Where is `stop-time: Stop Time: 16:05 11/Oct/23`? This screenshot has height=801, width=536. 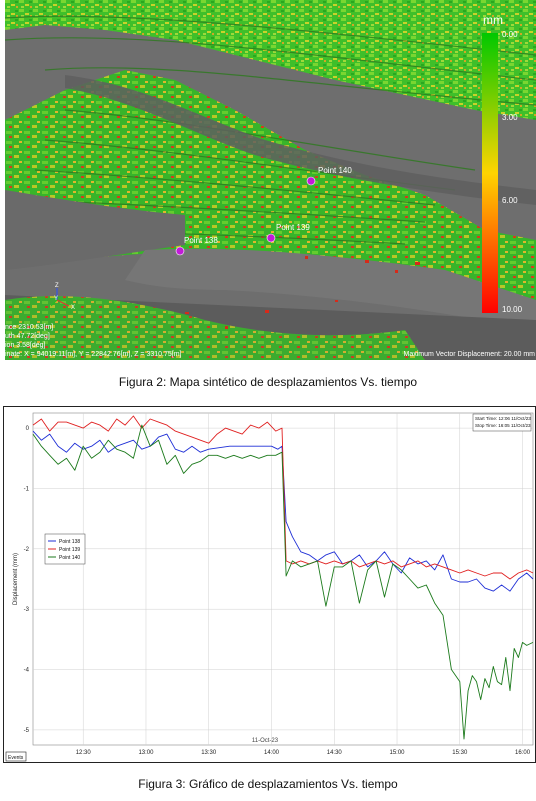
stop-time: Stop Time: 16:05 11/Oct/23 is located at coordinates (503, 425).